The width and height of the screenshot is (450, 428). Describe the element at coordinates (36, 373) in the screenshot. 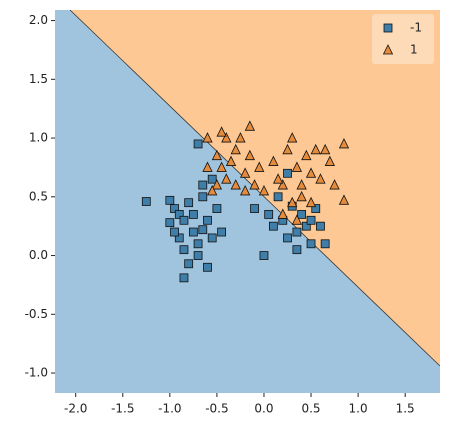

I see `y-tick-label: -1.0` at that location.